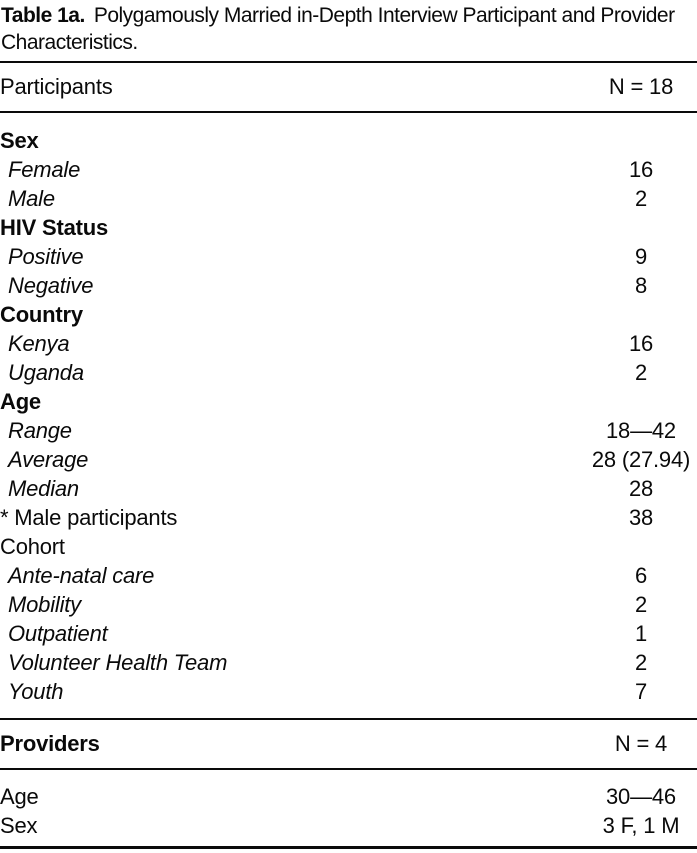  I want to click on table-row: Country, so click(348, 314).